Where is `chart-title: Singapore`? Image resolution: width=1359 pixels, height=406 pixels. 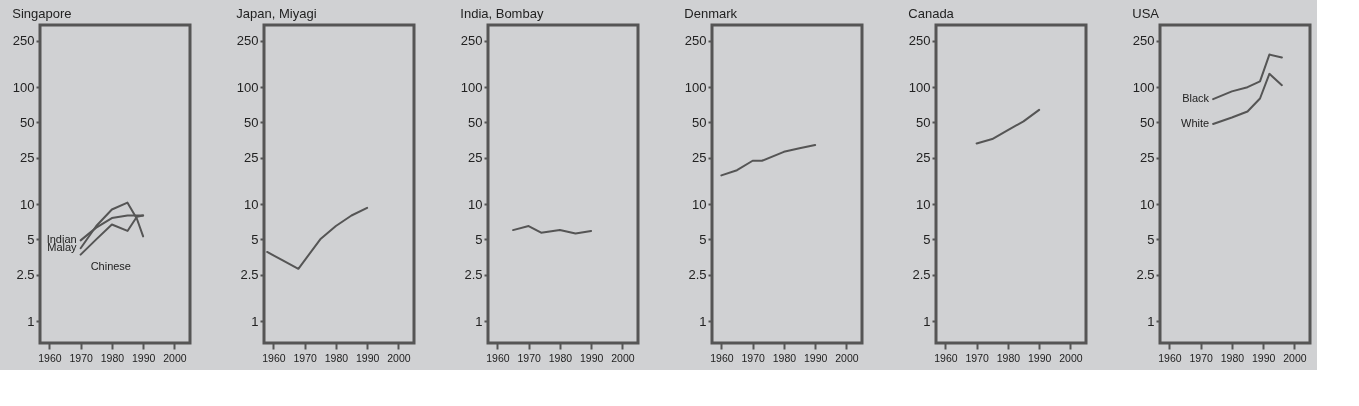
chart-title: Singapore is located at coordinates (42, 13).